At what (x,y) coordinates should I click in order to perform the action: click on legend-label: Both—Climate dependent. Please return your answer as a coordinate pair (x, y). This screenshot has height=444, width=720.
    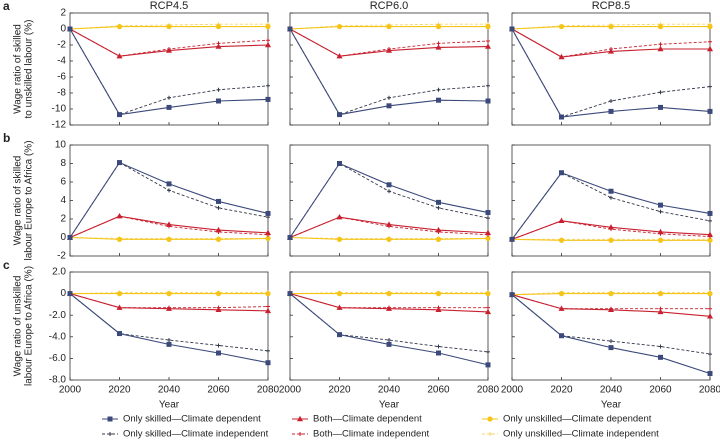
    Looking at the image, I should click on (367, 419).